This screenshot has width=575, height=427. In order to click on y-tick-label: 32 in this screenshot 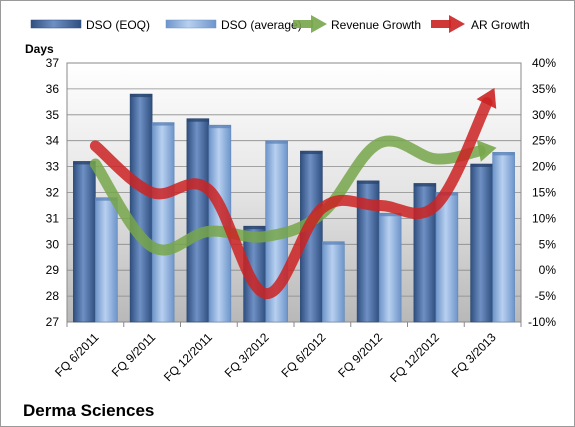, I will do `click(53, 193)`.